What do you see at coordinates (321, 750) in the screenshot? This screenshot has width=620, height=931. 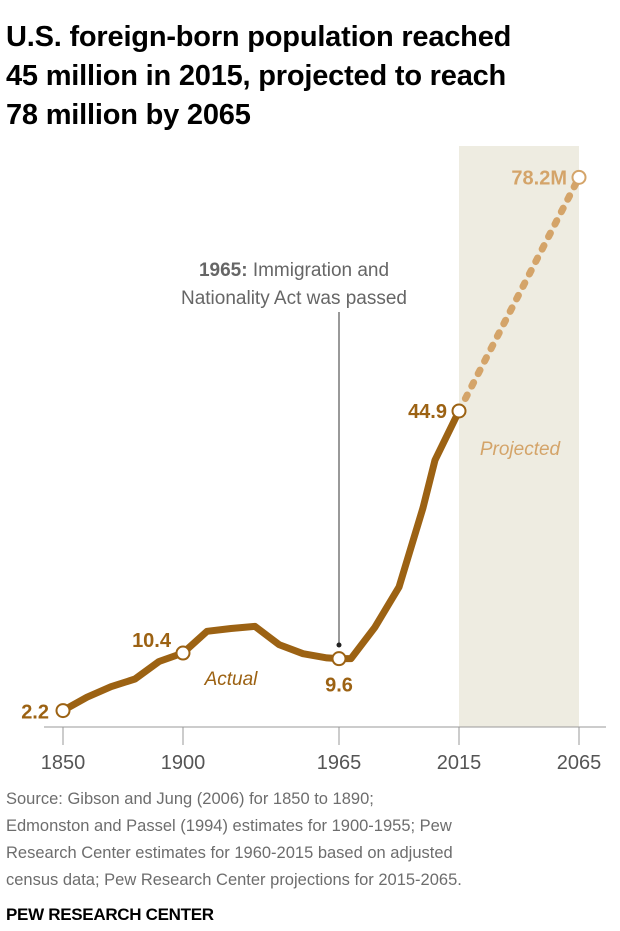 I see `x-ticks: 1850 1900 1965 2015 2065` at bounding box center [321, 750].